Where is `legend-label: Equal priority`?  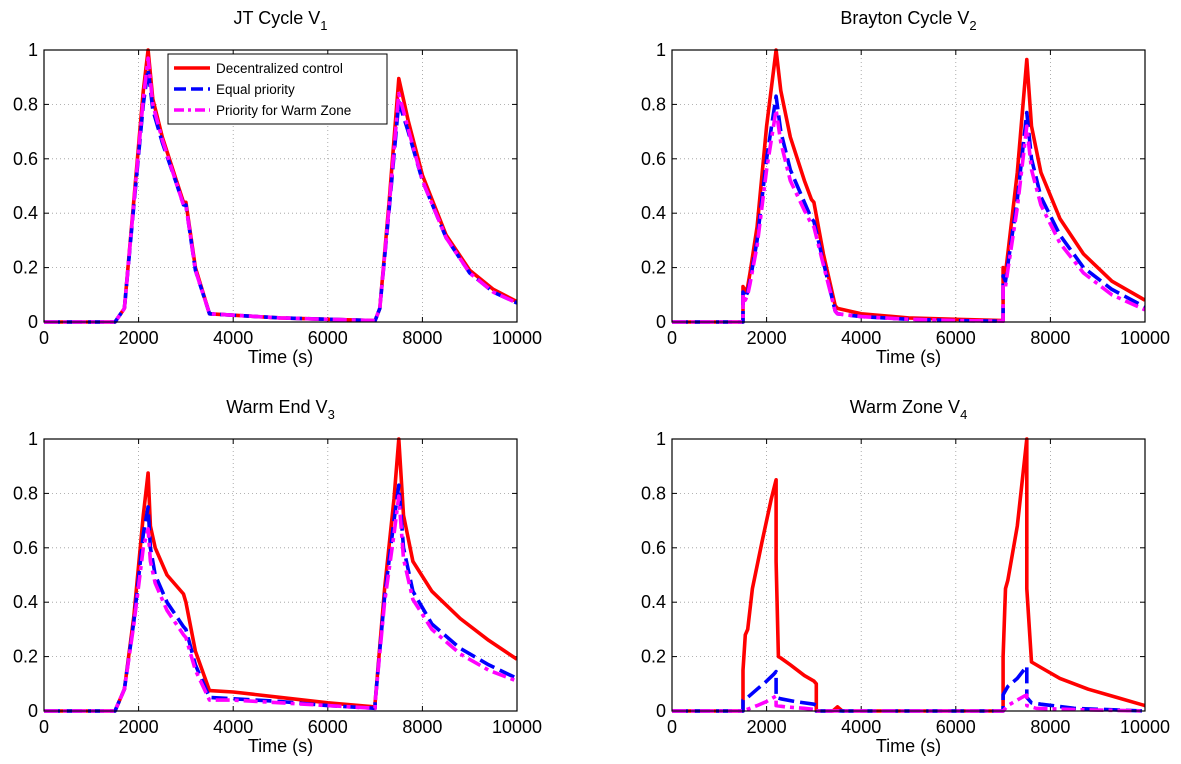
legend-label: Equal priority is located at coordinates (255, 89).